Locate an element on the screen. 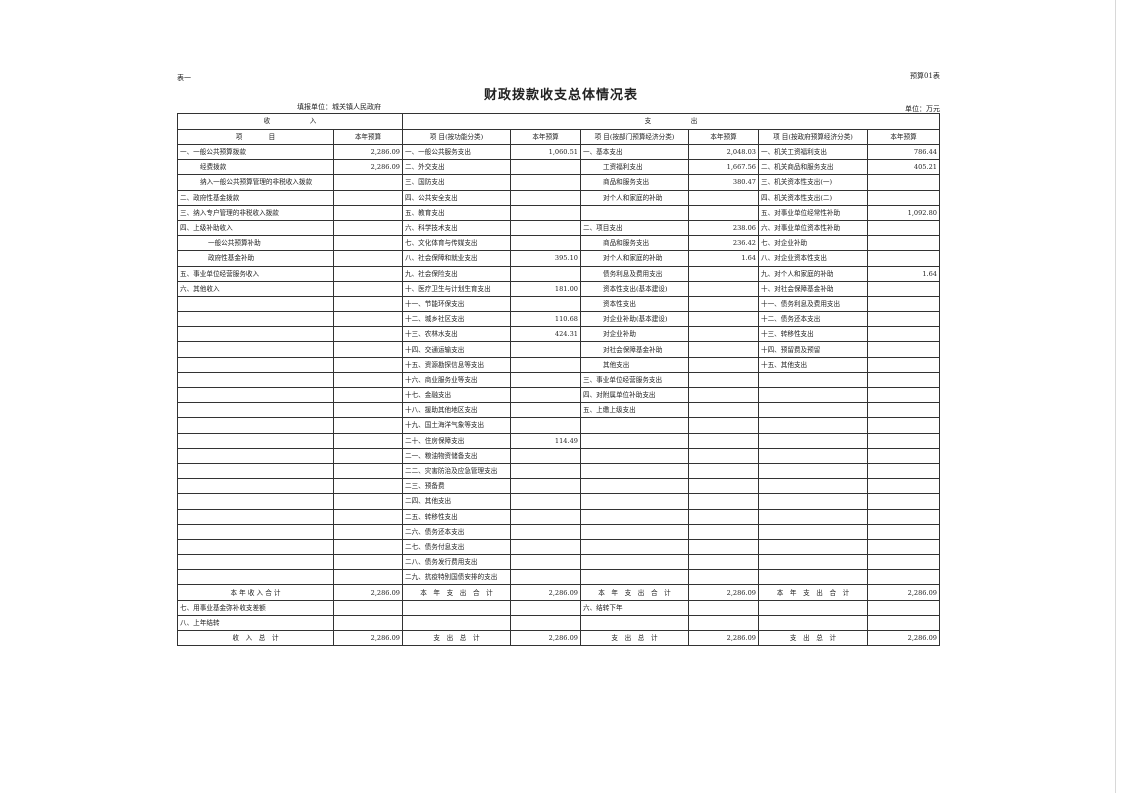 This screenshot has width=1122, height=793. table-row: 十五、资源勘探信息等支出 其他支出 十五、其他支出 is located at coordinates (558, 364).